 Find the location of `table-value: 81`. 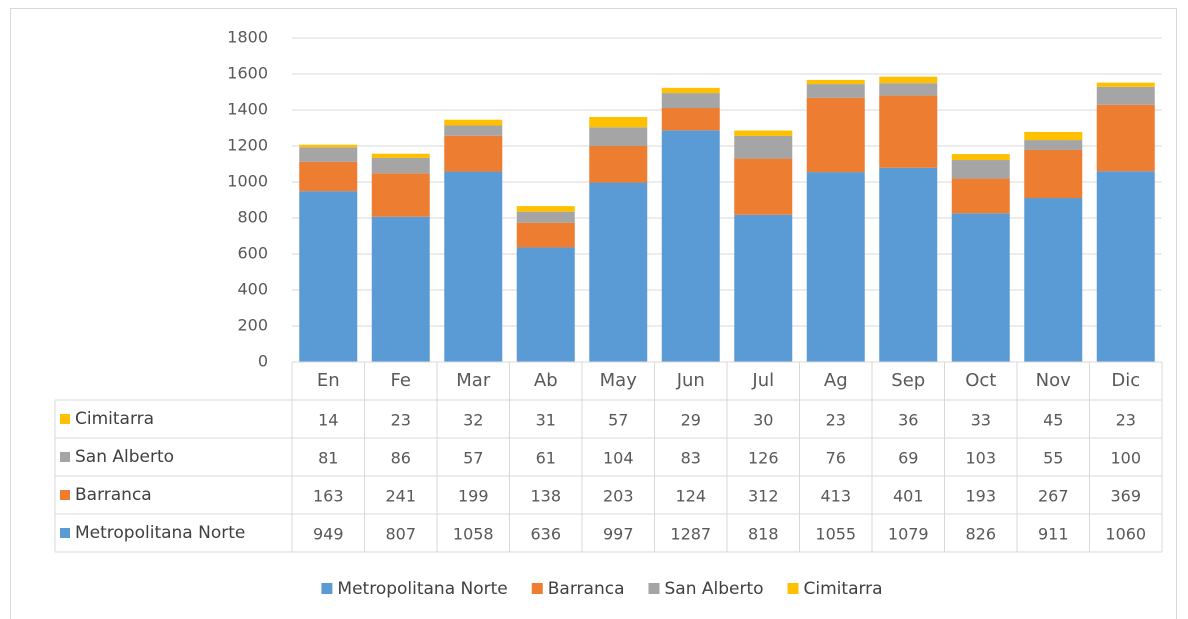

table-value: 81 is located at coordinates (328, 458).